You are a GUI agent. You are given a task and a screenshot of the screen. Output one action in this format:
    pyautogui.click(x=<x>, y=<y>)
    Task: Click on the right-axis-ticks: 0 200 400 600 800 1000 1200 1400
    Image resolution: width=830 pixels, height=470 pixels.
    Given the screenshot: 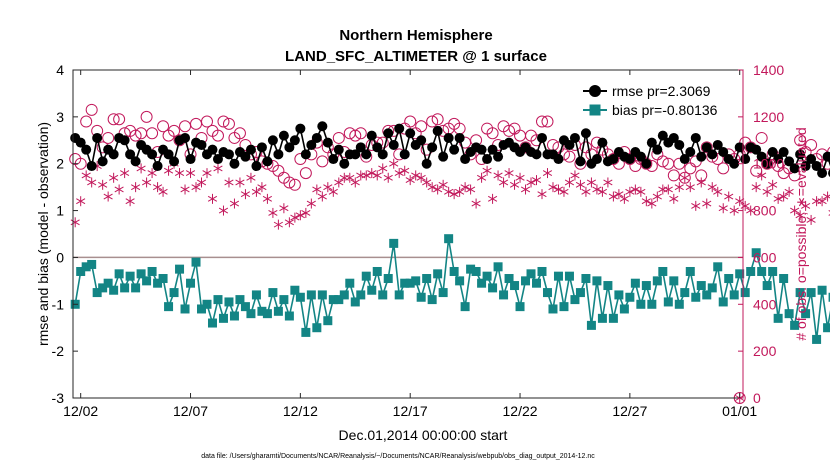 What is the action you would take?
    pyautogui.click(x=761, y=234)
    